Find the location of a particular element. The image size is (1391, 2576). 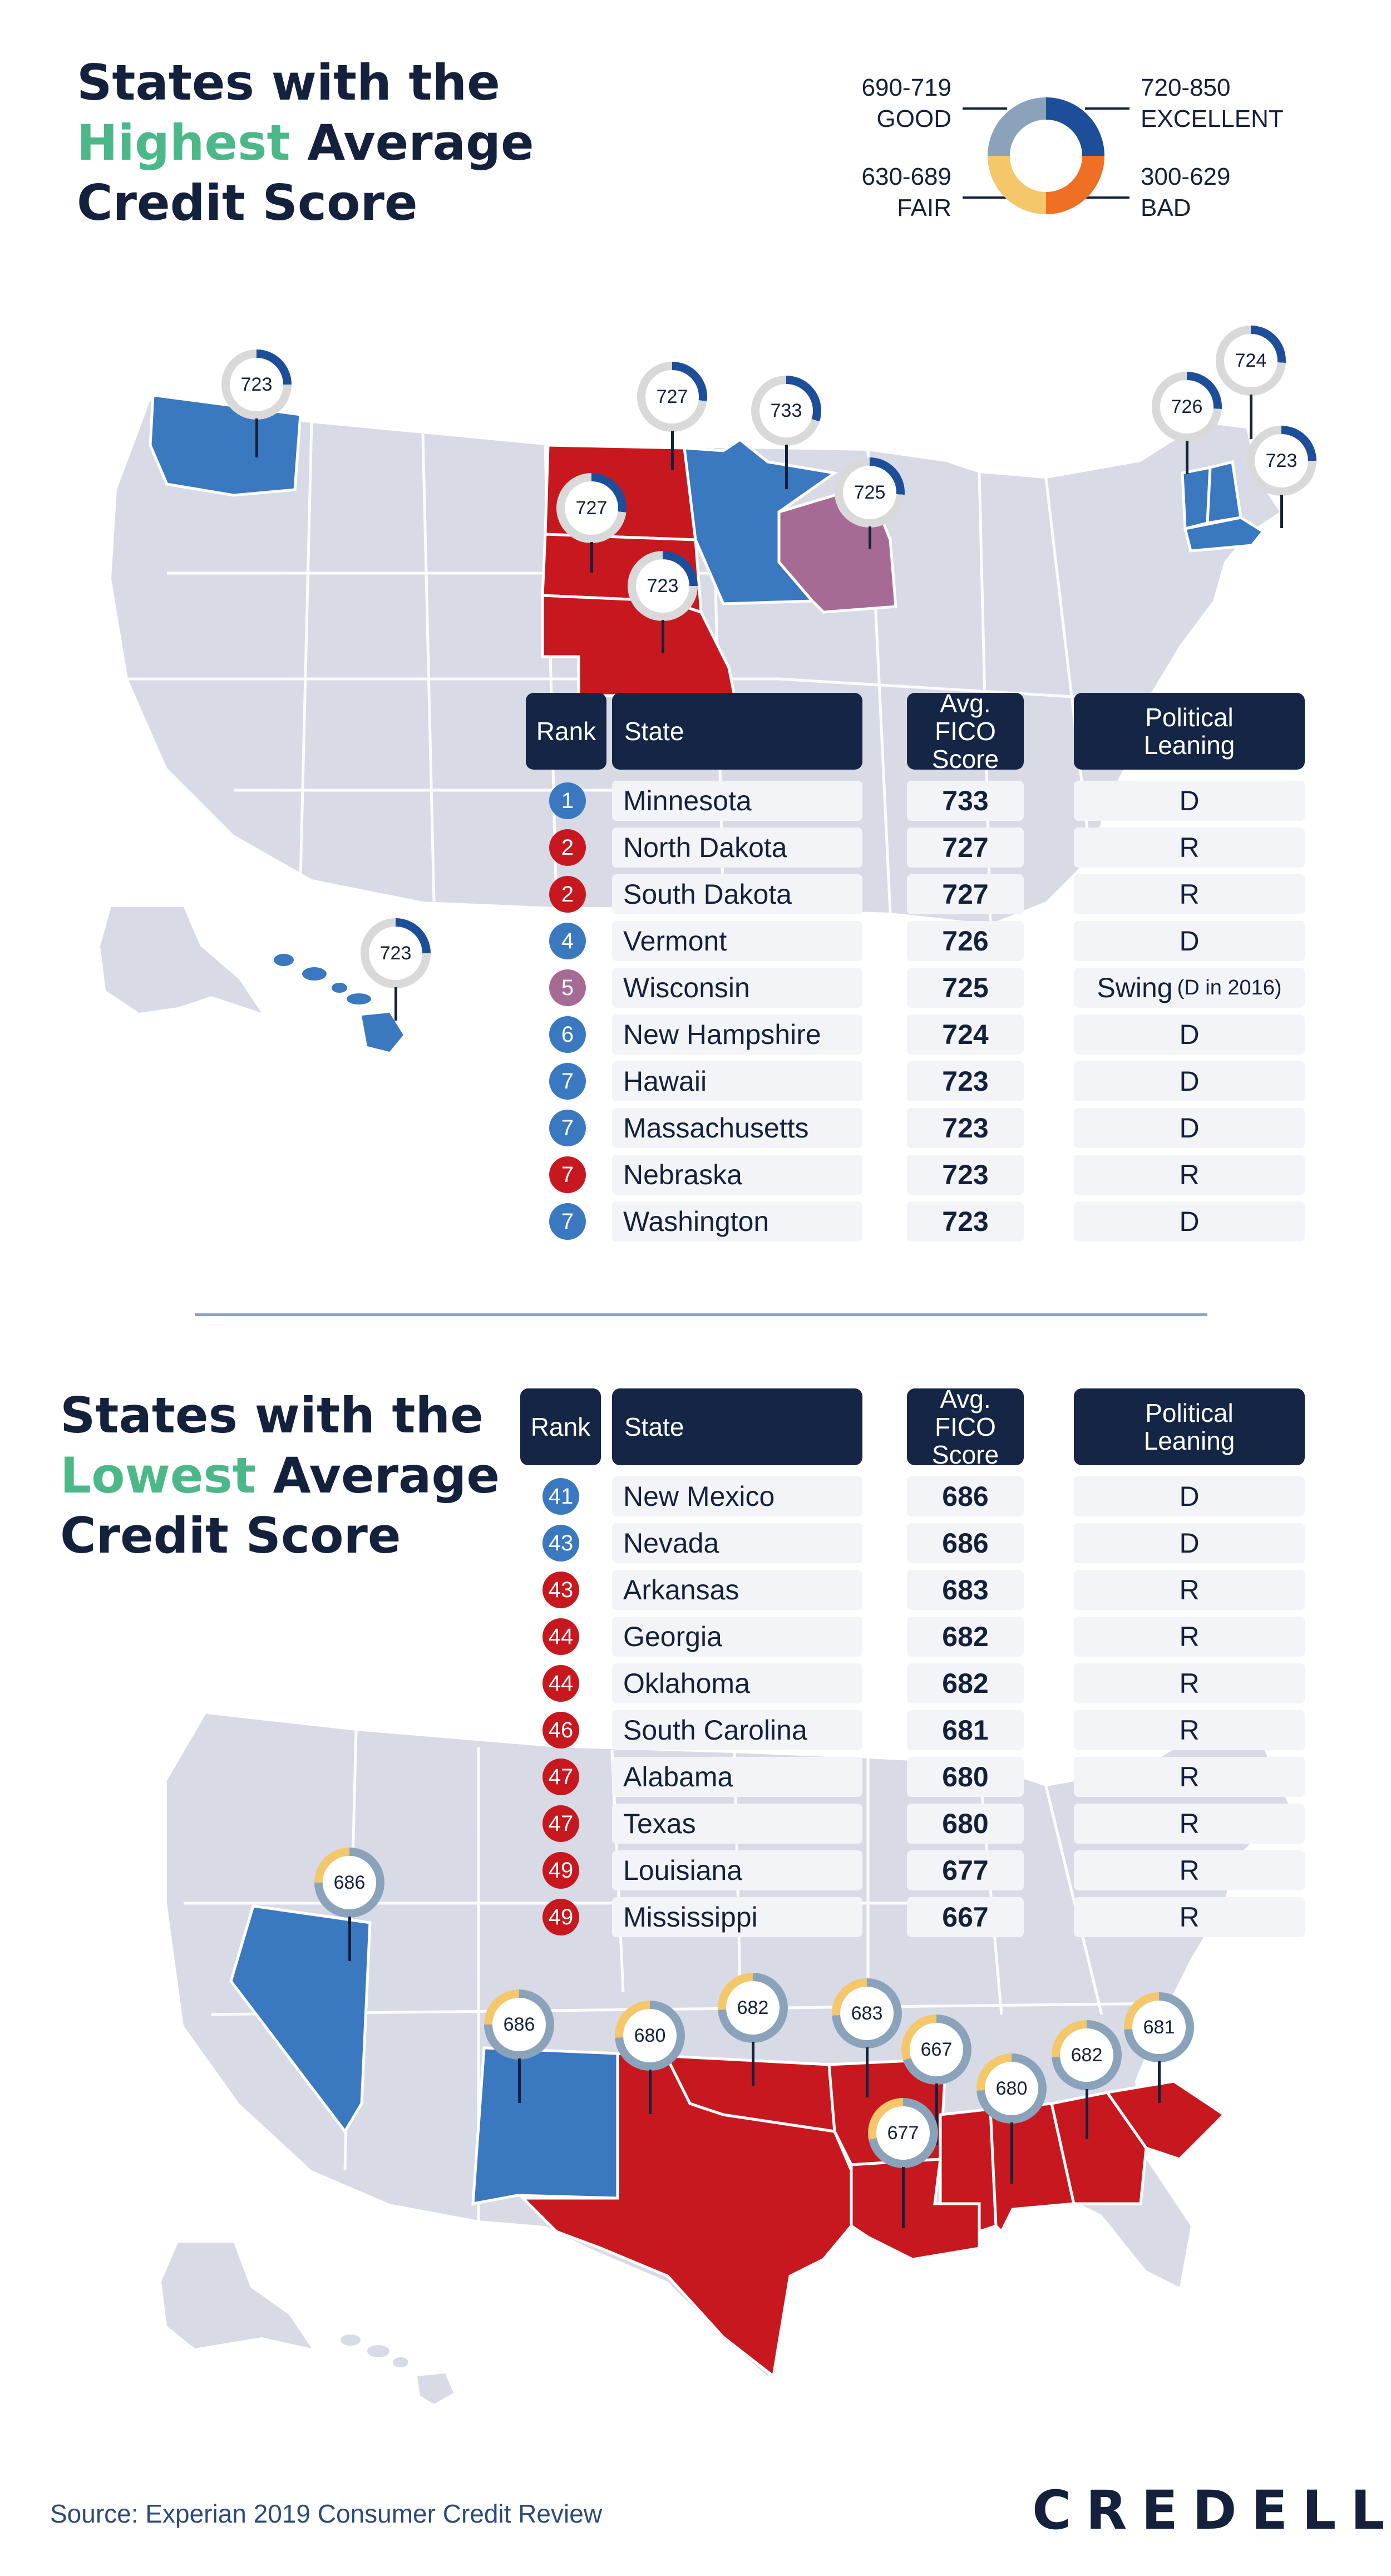

pin-oklahoma: 682 is located at coordinates (753, 2030).